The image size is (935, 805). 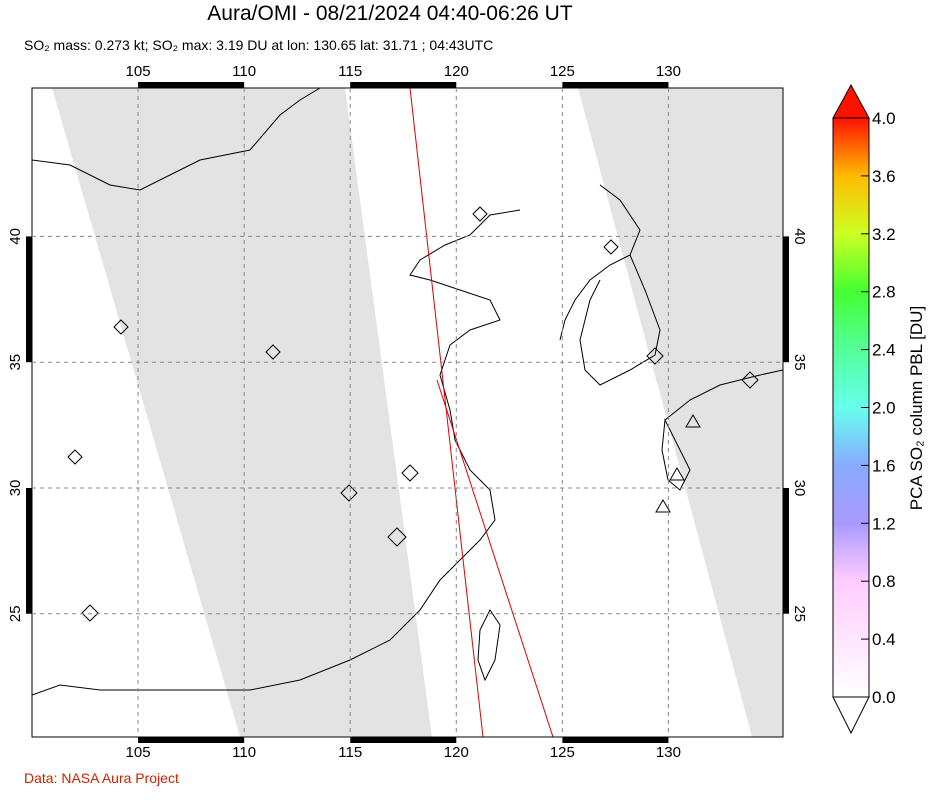 What do you see at coordinates (884, 118) in the screenshot?
I see `colorbar-tick-label: 4.0` at bounding box center [884, 118].